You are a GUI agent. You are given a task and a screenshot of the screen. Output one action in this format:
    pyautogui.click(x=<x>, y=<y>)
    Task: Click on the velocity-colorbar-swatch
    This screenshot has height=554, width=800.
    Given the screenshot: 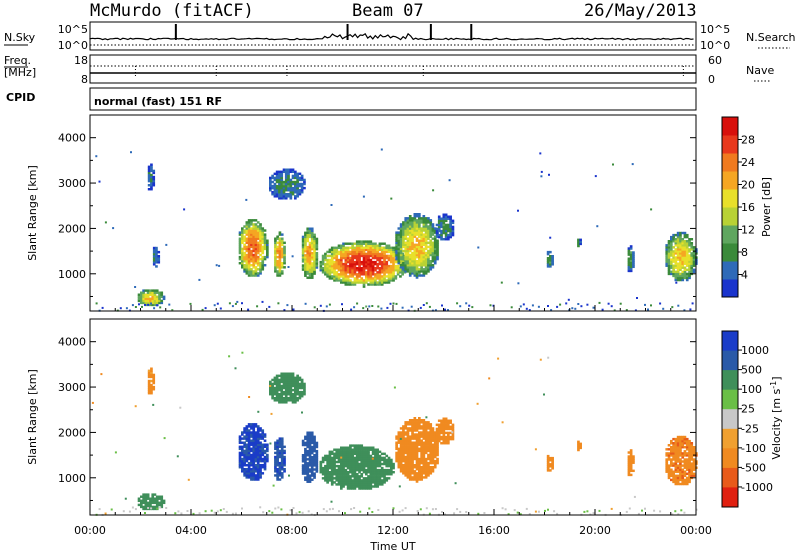 What is the action you would take?
    pyautogui.click(x=730, y=380)
    